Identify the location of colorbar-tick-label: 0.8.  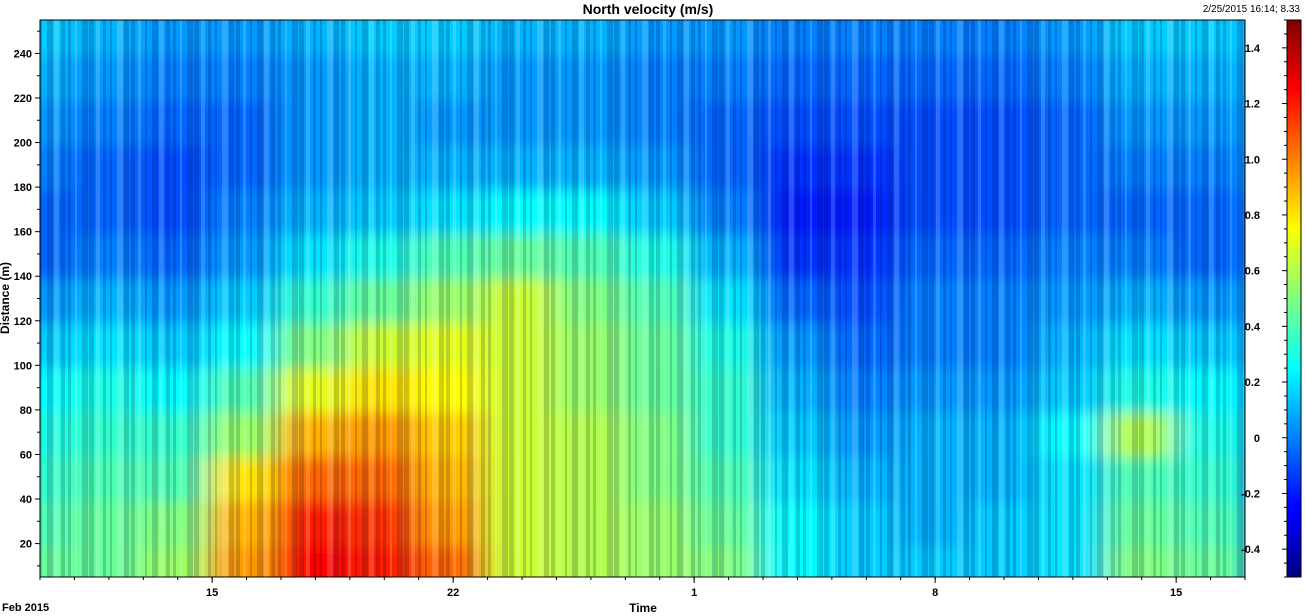
(1252, 216).